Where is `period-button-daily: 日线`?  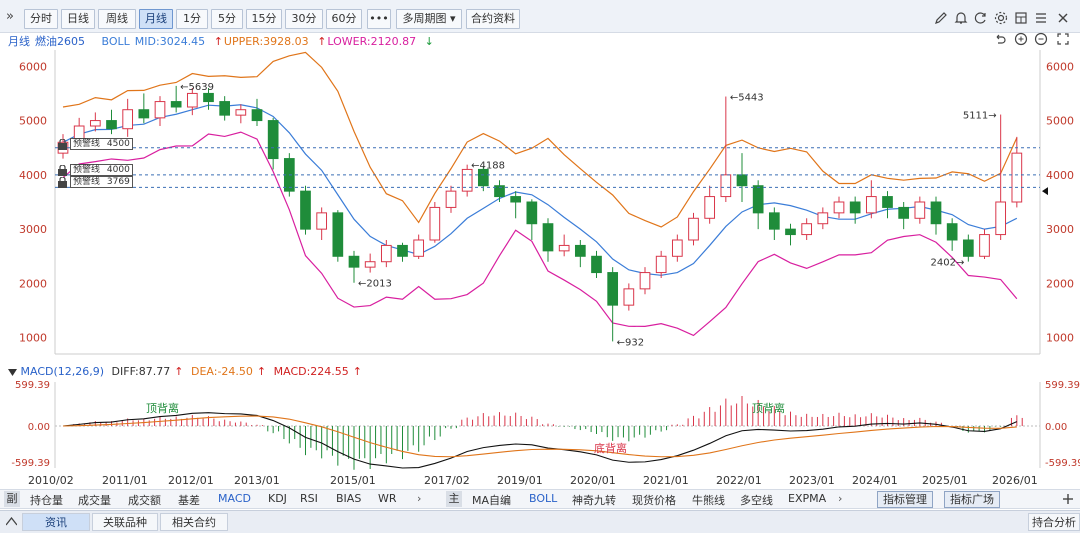 period-button-daily: 日线 is located at coordinates (78, 19).